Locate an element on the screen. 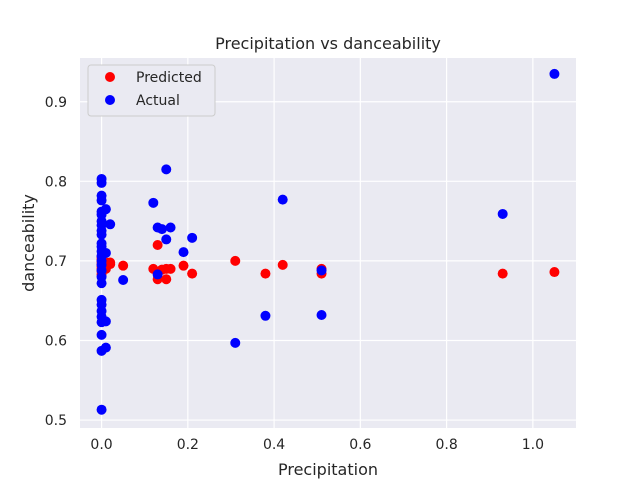  x-tick-label: 0.0 is located at coordinates (101, 445).